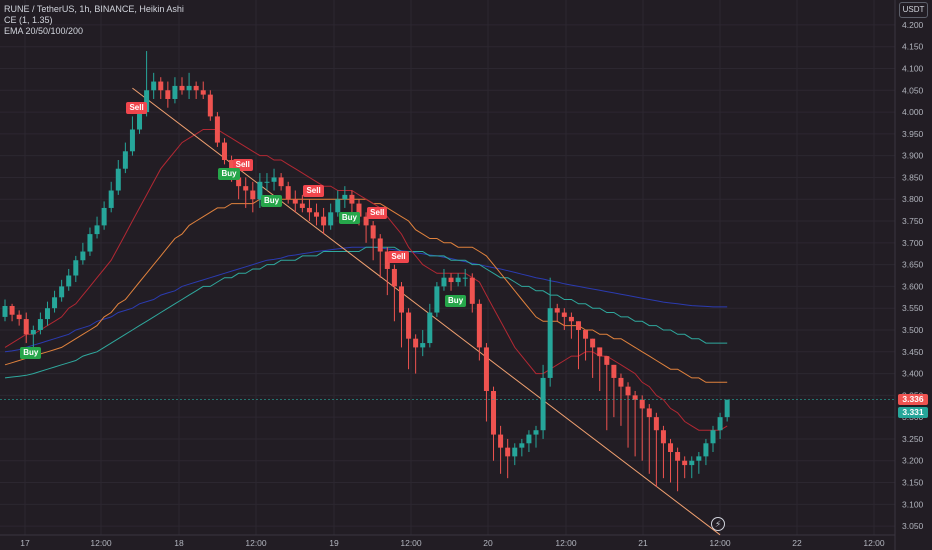 This screenshot has width=932, height=550. I want to click on price-tick-label: 3.550, so click(913, 308).